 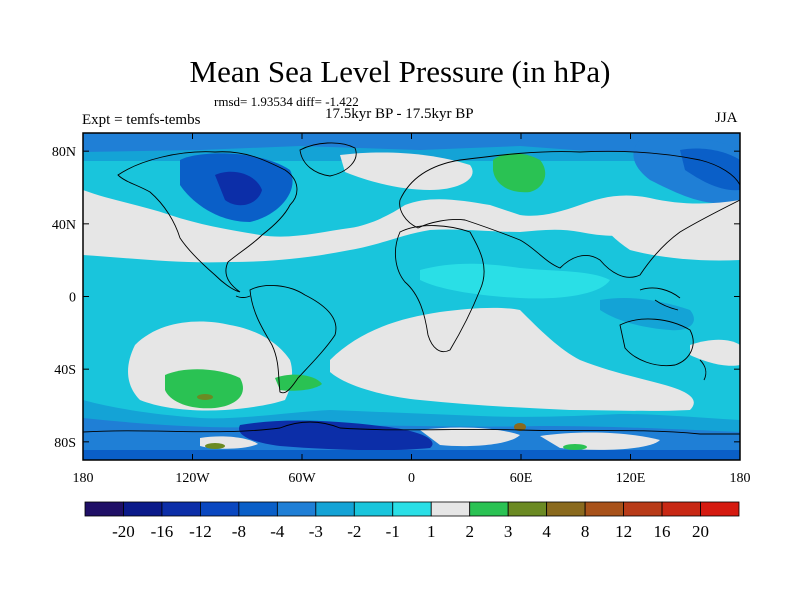 What do you see at coordinates (515, 281) in the screenshot?
I see `field-tropical-light` at bounding box center [515, 281].